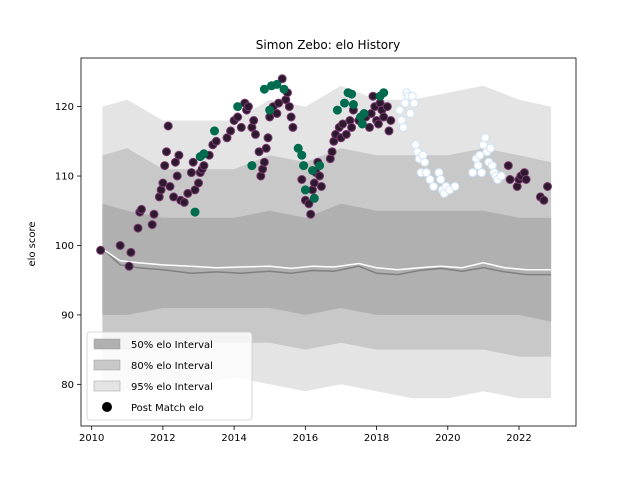 The image size is (640, 480). I want to click on x-axis-ticks: 2010 2012 2014 2016 2018 2020 2022, so click(305, 435).